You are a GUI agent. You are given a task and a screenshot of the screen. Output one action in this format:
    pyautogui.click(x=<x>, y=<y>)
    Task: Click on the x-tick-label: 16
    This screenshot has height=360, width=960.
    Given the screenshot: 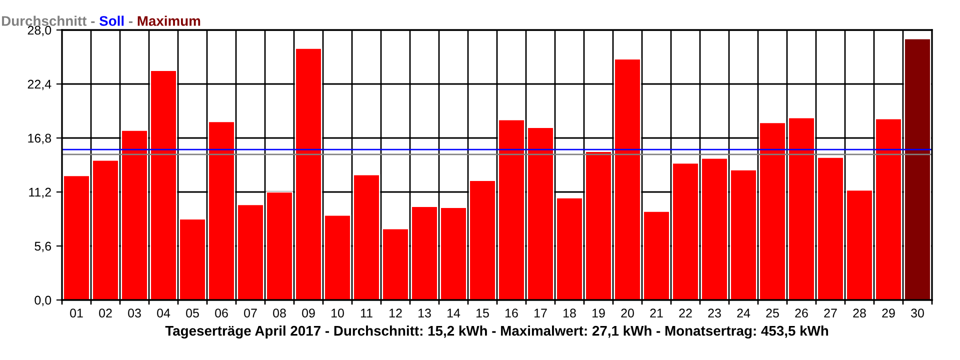 What is the action you would take?
    pyautogui.click(x=512, y=313)
    